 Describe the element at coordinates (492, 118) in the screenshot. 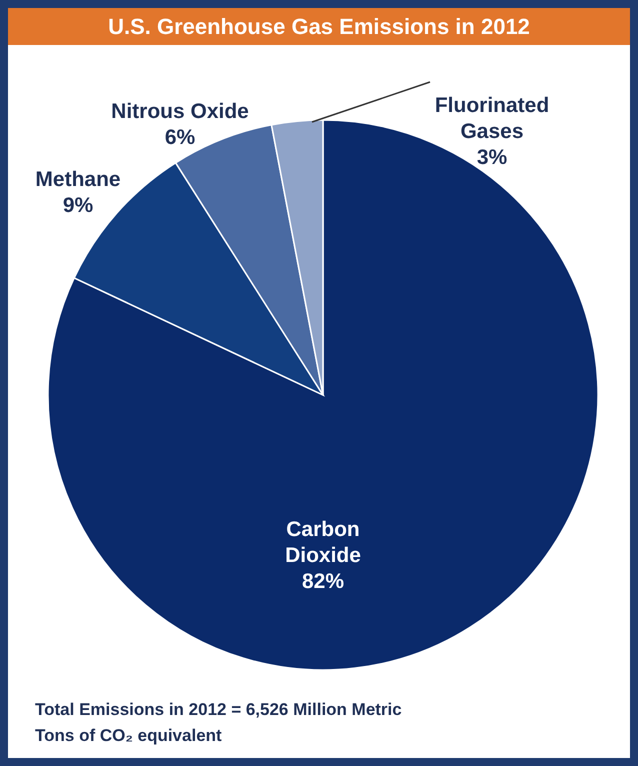

I see `slice-label: Fluorinated Gases` at that location.